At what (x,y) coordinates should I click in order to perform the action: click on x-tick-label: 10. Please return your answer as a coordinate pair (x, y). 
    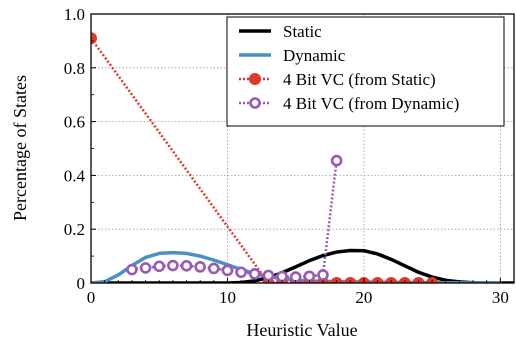
    Looking at the image, I should click on (227, 297).